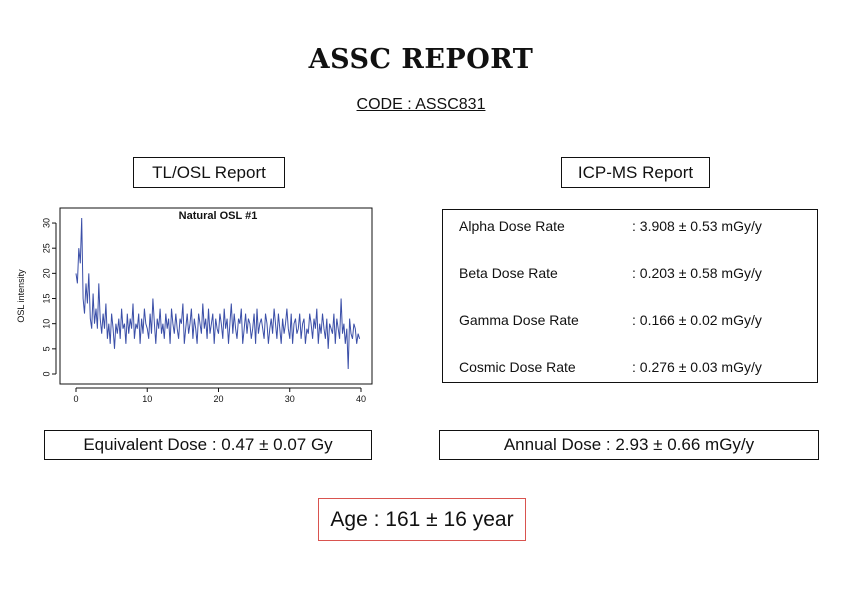 The height and width of the screenshot is (595, 842). What do you see at coordinates (290, 399) in the screenshot?
I see `x-tick-label: 30` at bounding box center [290, 399].